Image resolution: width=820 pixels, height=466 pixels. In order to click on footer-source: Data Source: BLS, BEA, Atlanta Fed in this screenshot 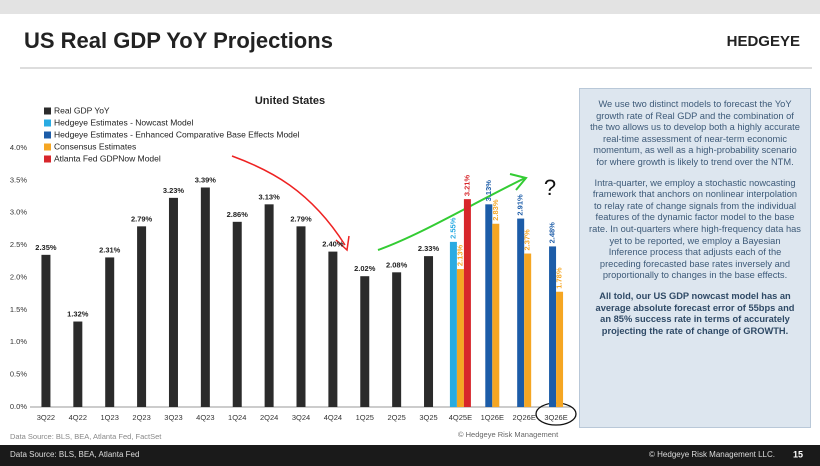, I will do `click(74, 454)`.